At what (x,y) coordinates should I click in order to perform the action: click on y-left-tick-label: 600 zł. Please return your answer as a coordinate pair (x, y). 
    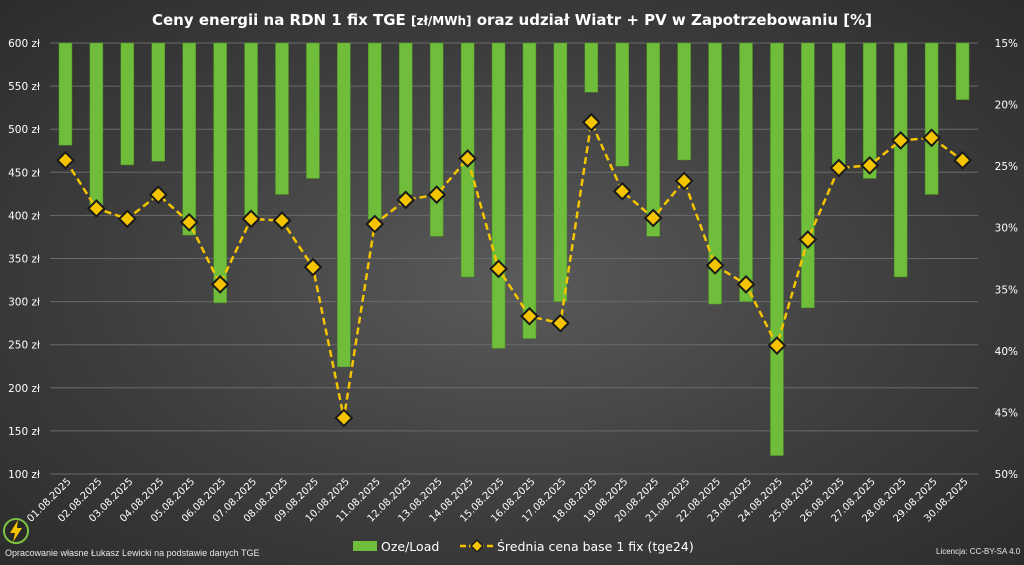
    Looking at the image, I should click on (24, 44).